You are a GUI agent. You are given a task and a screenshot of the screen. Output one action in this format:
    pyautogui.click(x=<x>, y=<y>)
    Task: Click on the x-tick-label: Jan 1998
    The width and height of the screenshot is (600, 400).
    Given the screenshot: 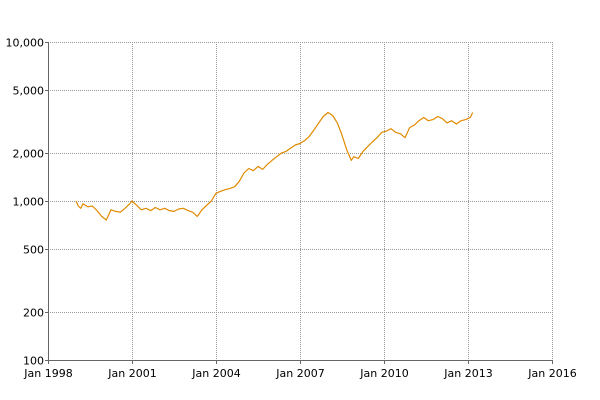 What is the action you would take?
    pyautogui.click(x=47, y=373)
    